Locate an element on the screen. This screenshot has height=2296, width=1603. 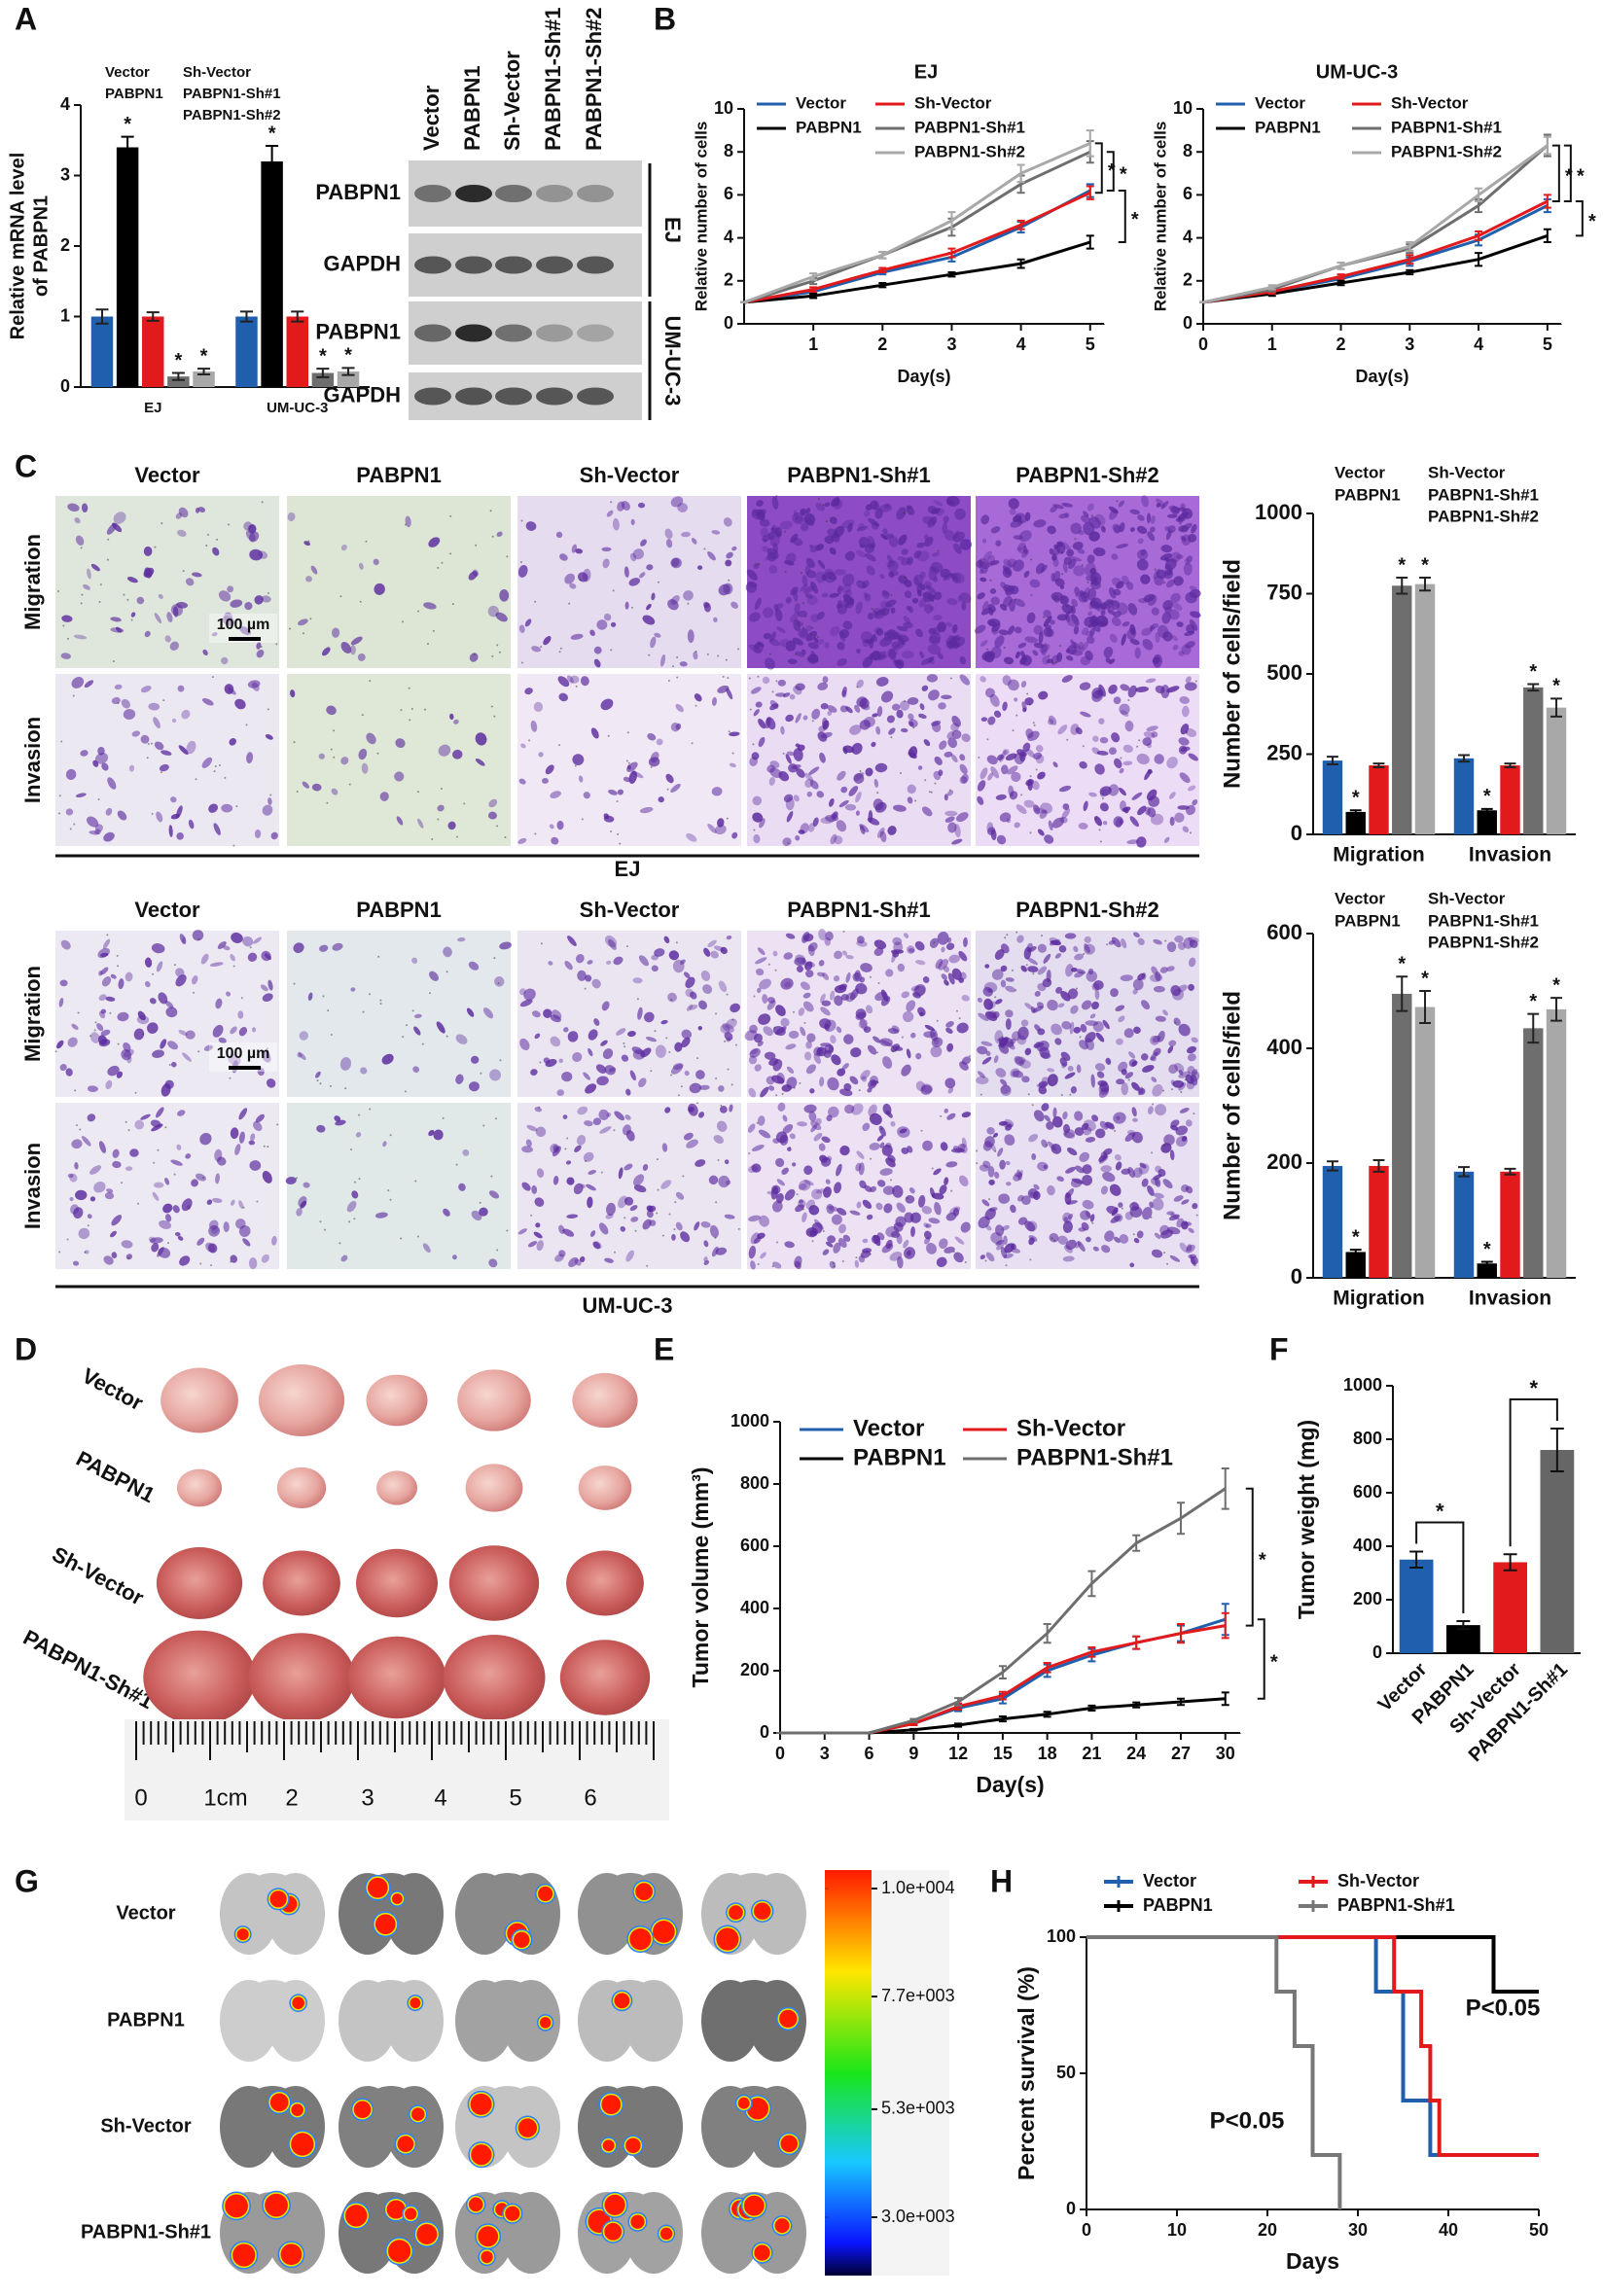
bar is located at coordinates (1379, 1221).